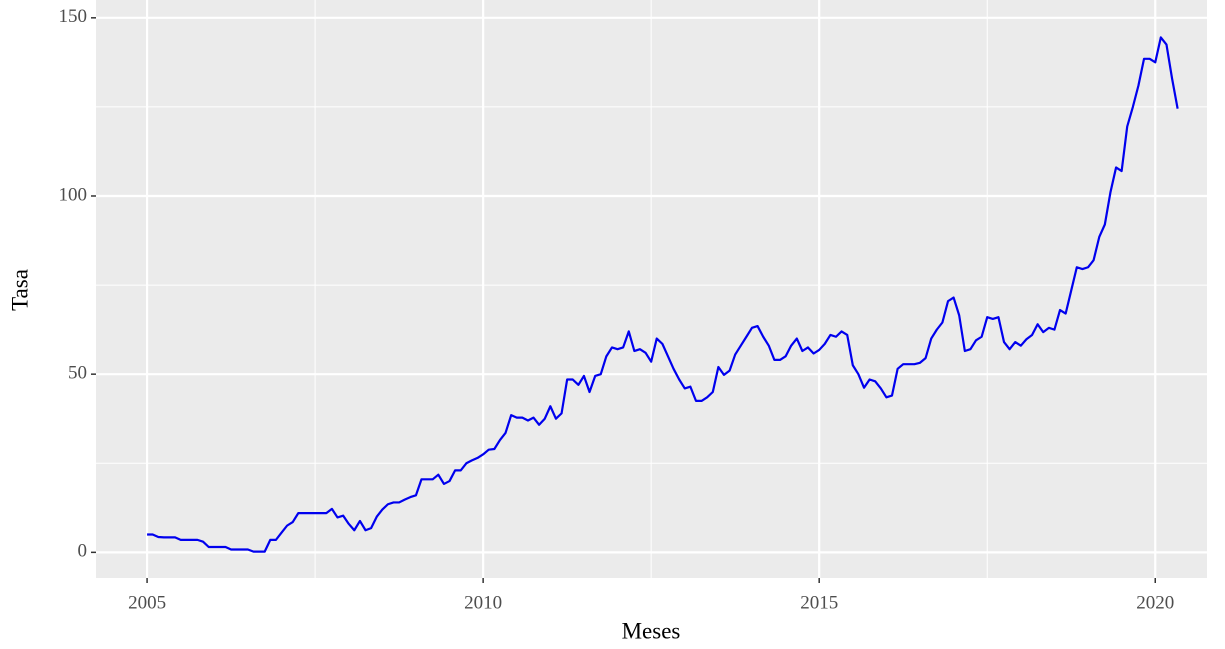  Describe the element at coordinates (651, 630) in the screenshot. I see `x-axis-title: Meses` at that location.